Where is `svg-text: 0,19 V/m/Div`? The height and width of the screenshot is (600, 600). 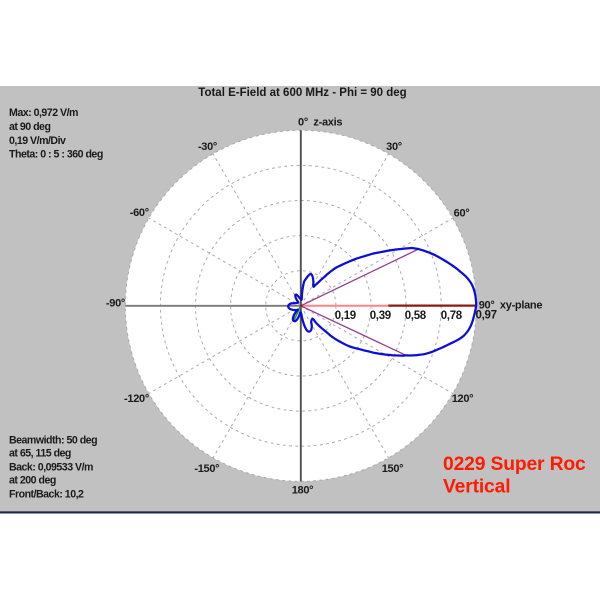
svg-text: 0,19 V/m/Div is located at coordinates (37, 141).